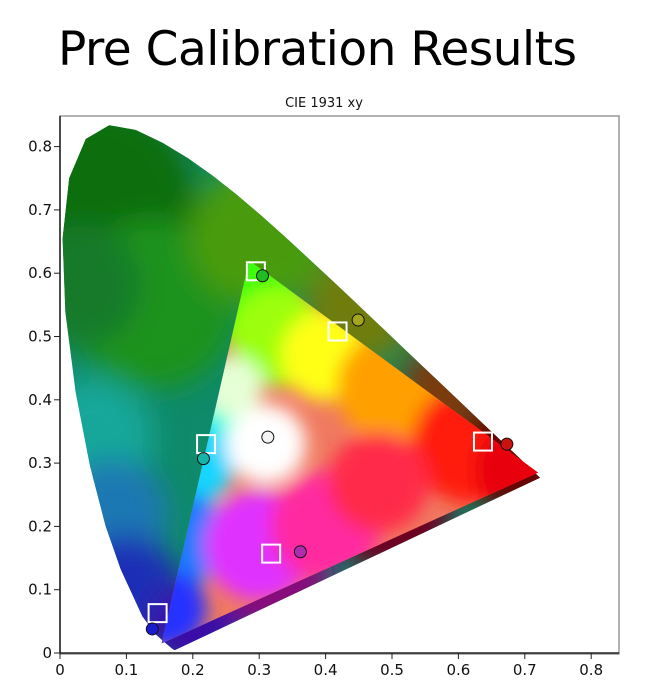 This screenshot has width=661, height=700. What do you see at coordinates (47, 653) in the screenshot?
I see `y-tick-label: 0` at bounding box center [47, 653].